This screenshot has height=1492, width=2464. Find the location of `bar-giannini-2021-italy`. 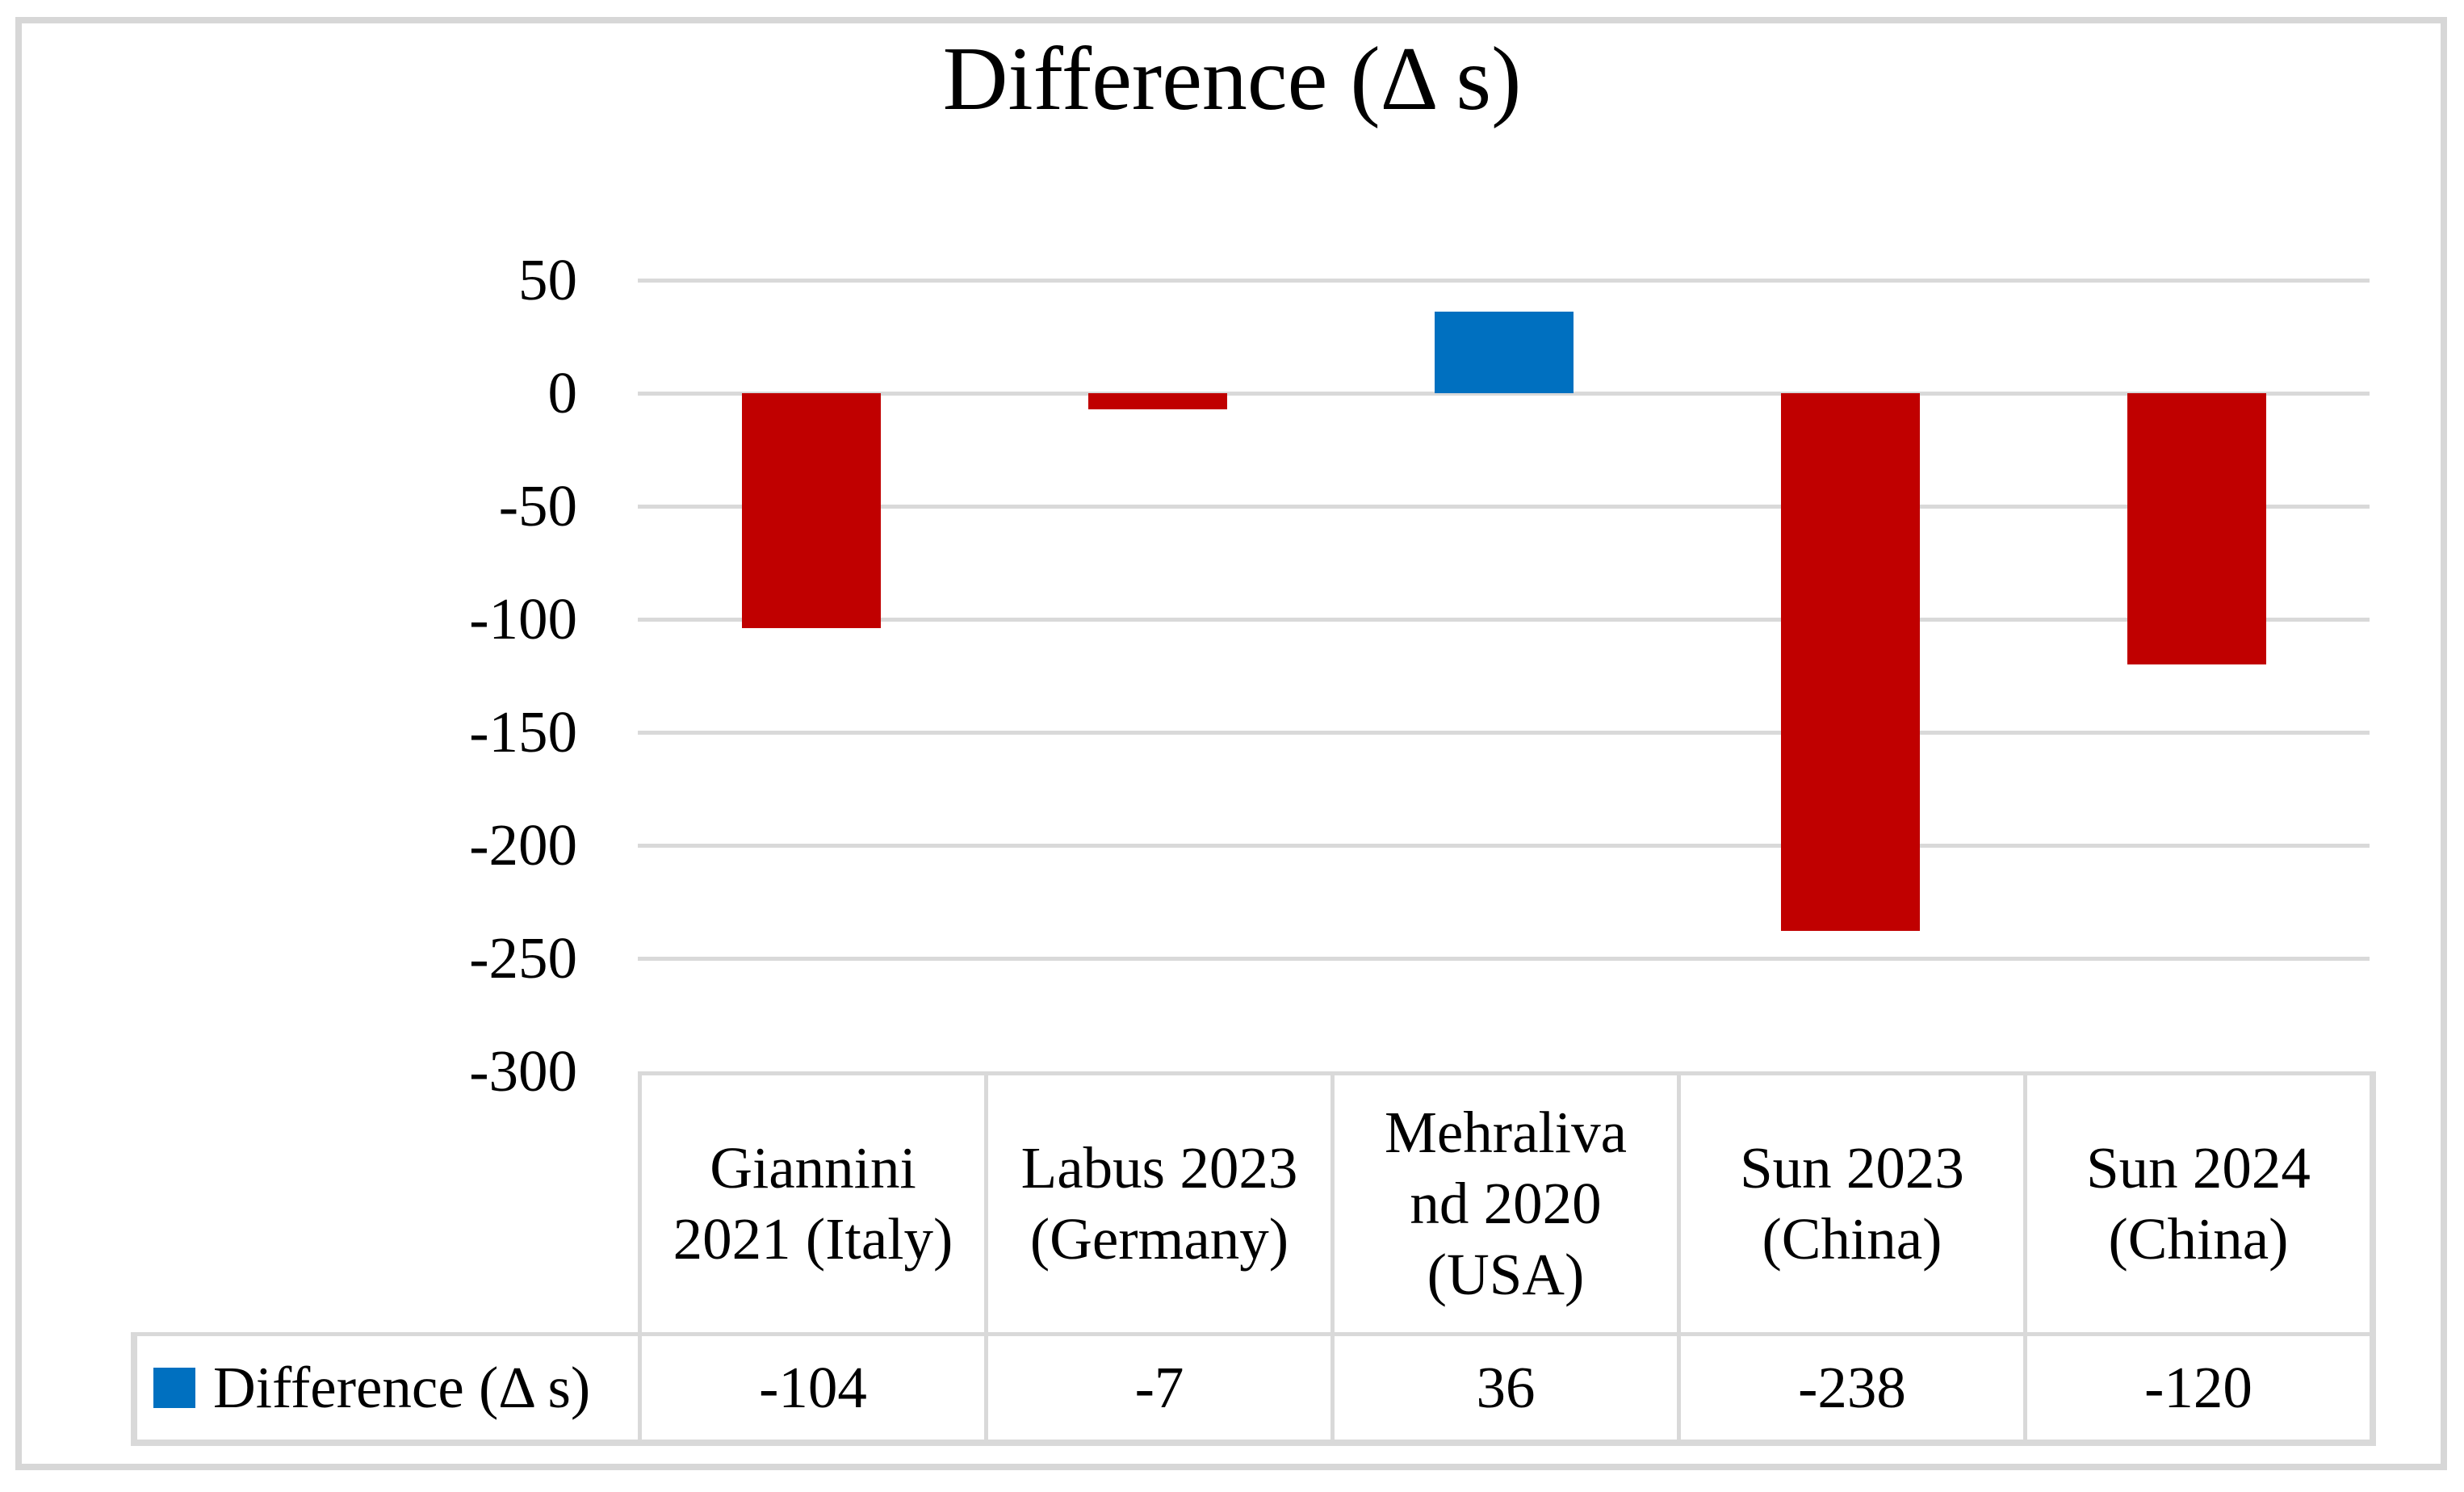

bar-giannini-2021-italy is located at coordinates (811, 511).